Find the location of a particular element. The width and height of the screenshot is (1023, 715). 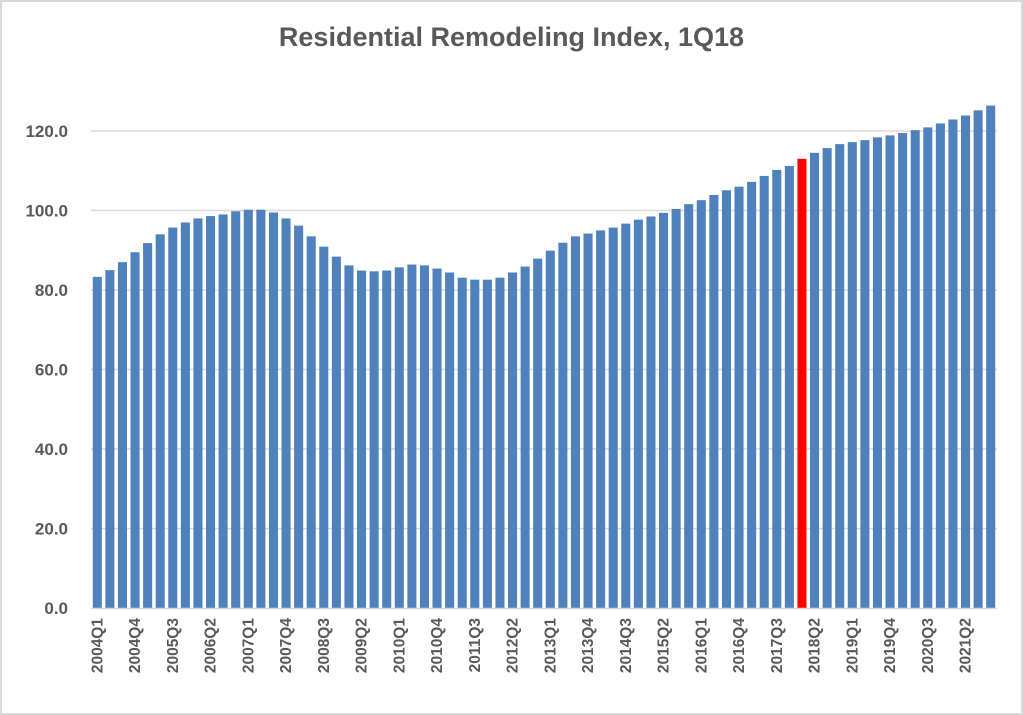

x-tick-label: 2007Q4 is located at coordinates (286, 646).